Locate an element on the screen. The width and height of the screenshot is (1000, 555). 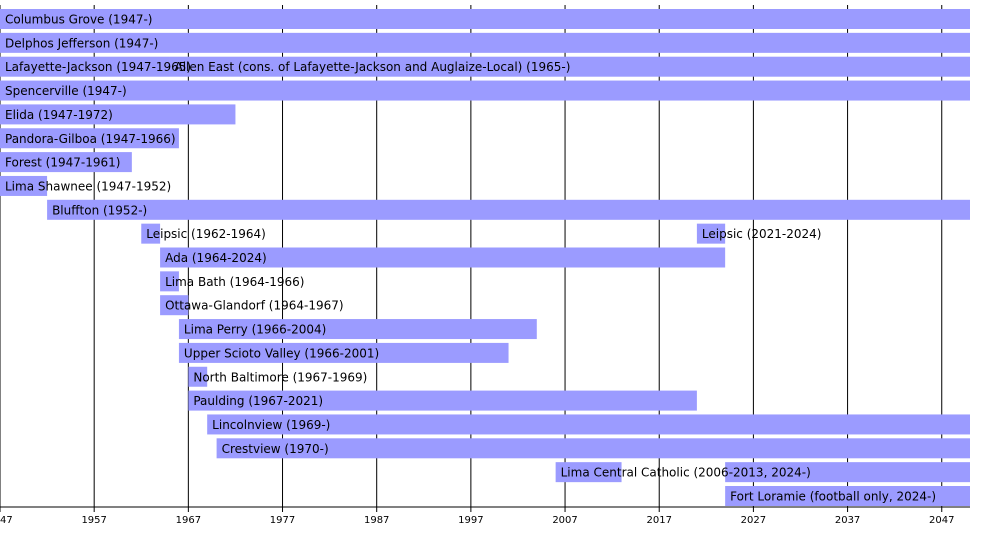
bar-label: Upper Scioto Valley (1966-2001) is located at coordinates (281, 353).